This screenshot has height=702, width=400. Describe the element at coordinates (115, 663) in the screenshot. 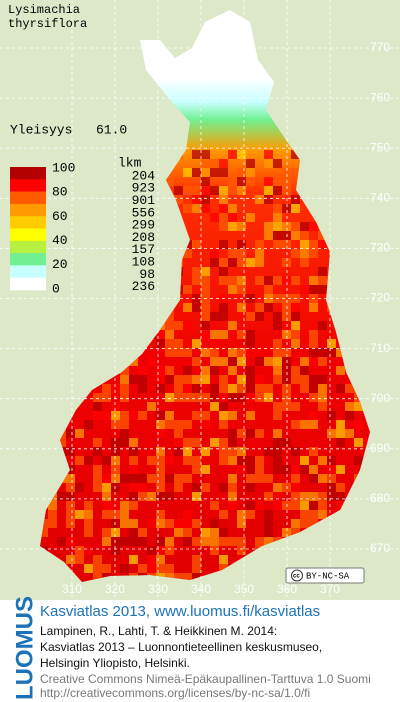

I see `citation-line: Helsingin Yliopisto, Helsinki.` at that location.